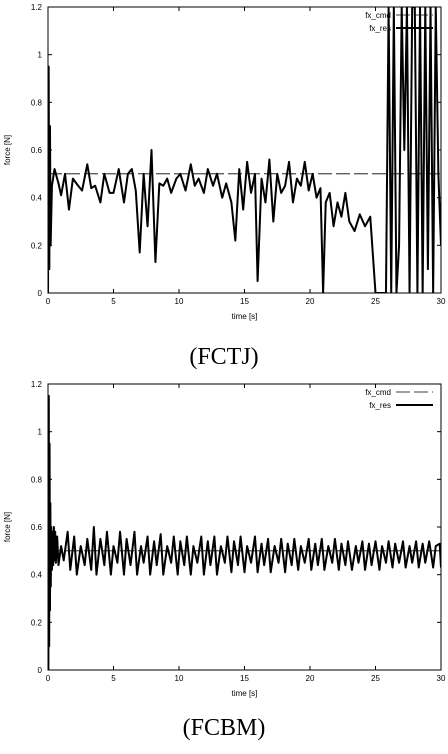 This screenshot has width=448, height=754. I want to click on chart-caption-fcbm: (FCBM), so click(224, 728).